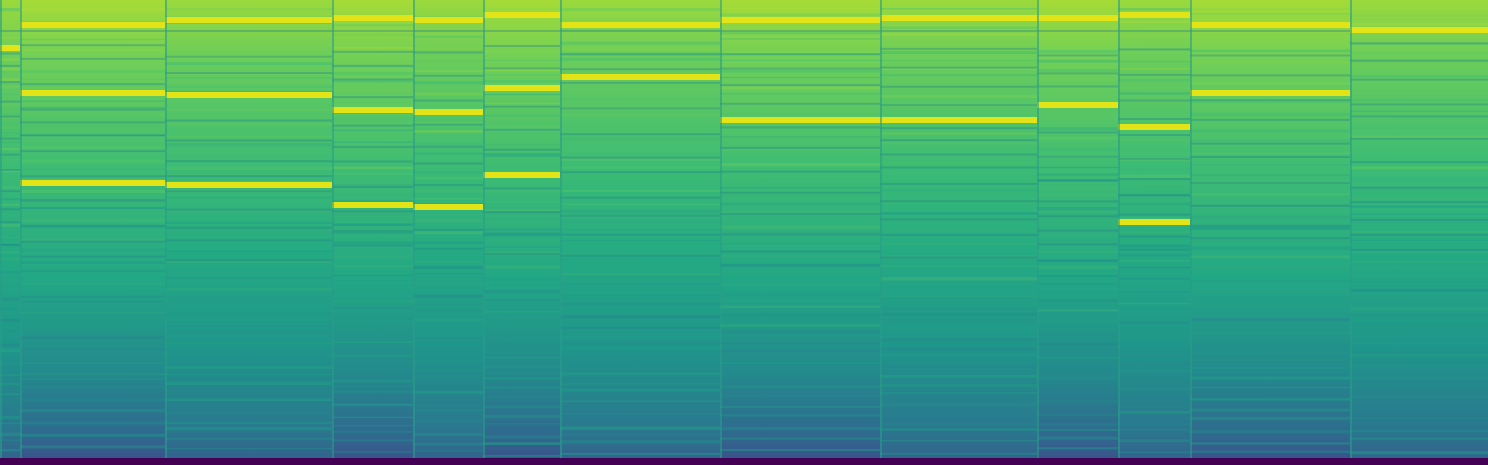 The width and height of the screenshot is (1488, 465). What do you see at coordinates (166, 232) in the screenshot?
I see `band-edge` at bounding box center [166, 232].